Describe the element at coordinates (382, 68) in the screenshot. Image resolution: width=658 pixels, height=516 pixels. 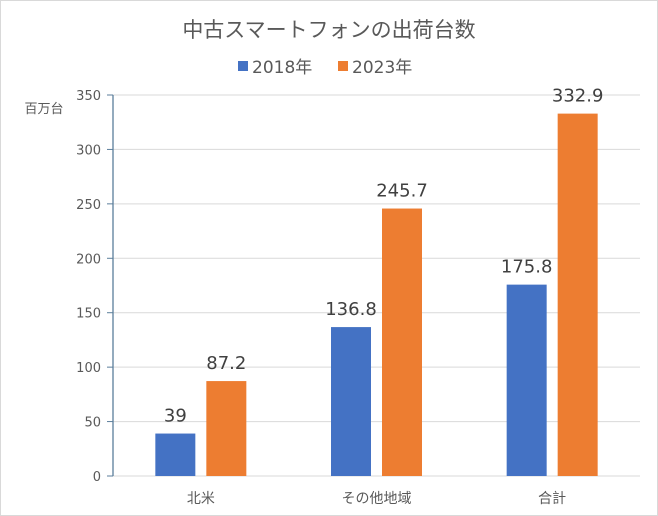
I see `legend-label: 2023年` at that location.